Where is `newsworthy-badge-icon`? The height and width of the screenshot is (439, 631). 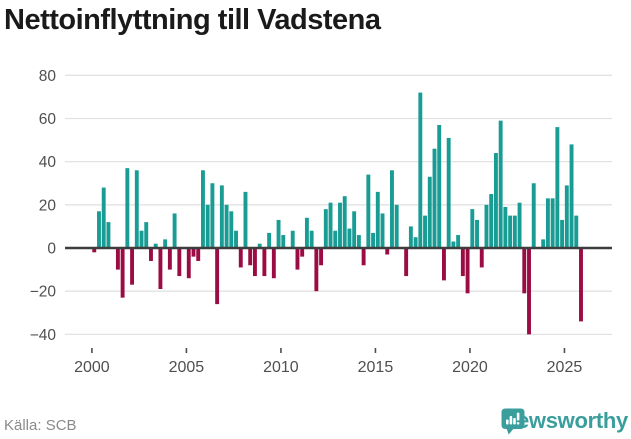
newsworthy-badge-icon is located at coordinates (513, 421).